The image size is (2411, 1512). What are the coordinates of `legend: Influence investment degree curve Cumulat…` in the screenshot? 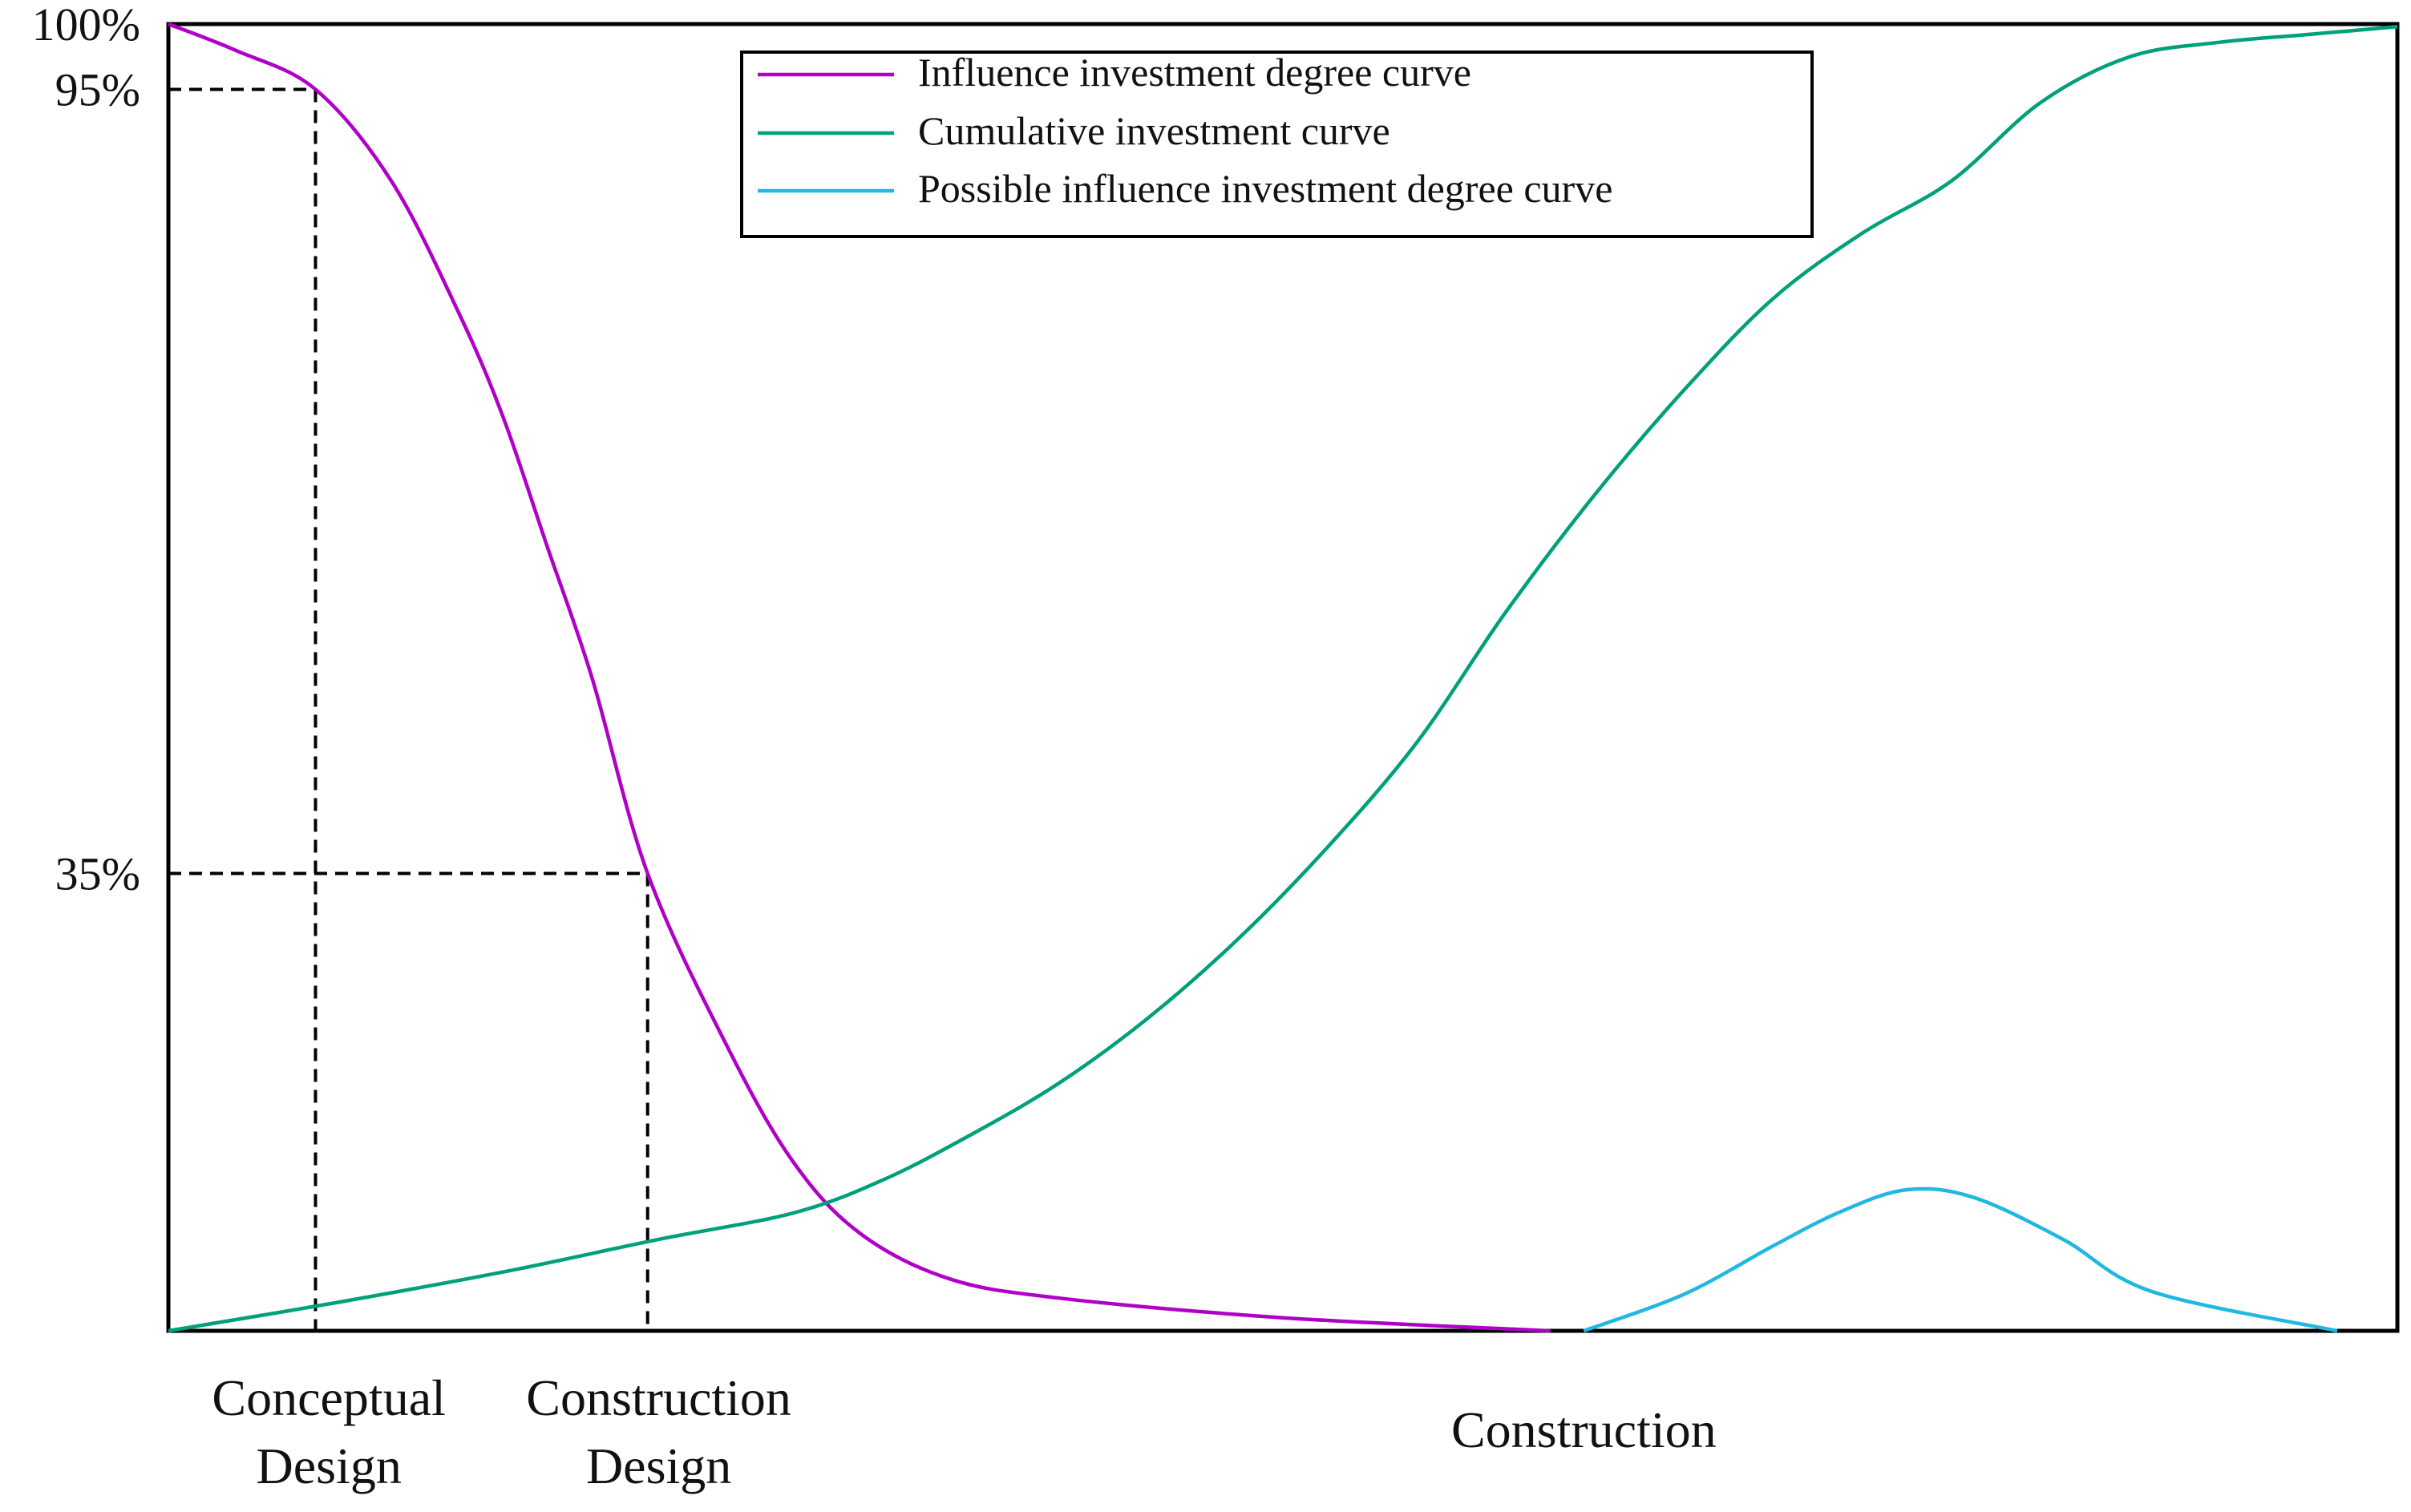 It's located at (1277, 144).